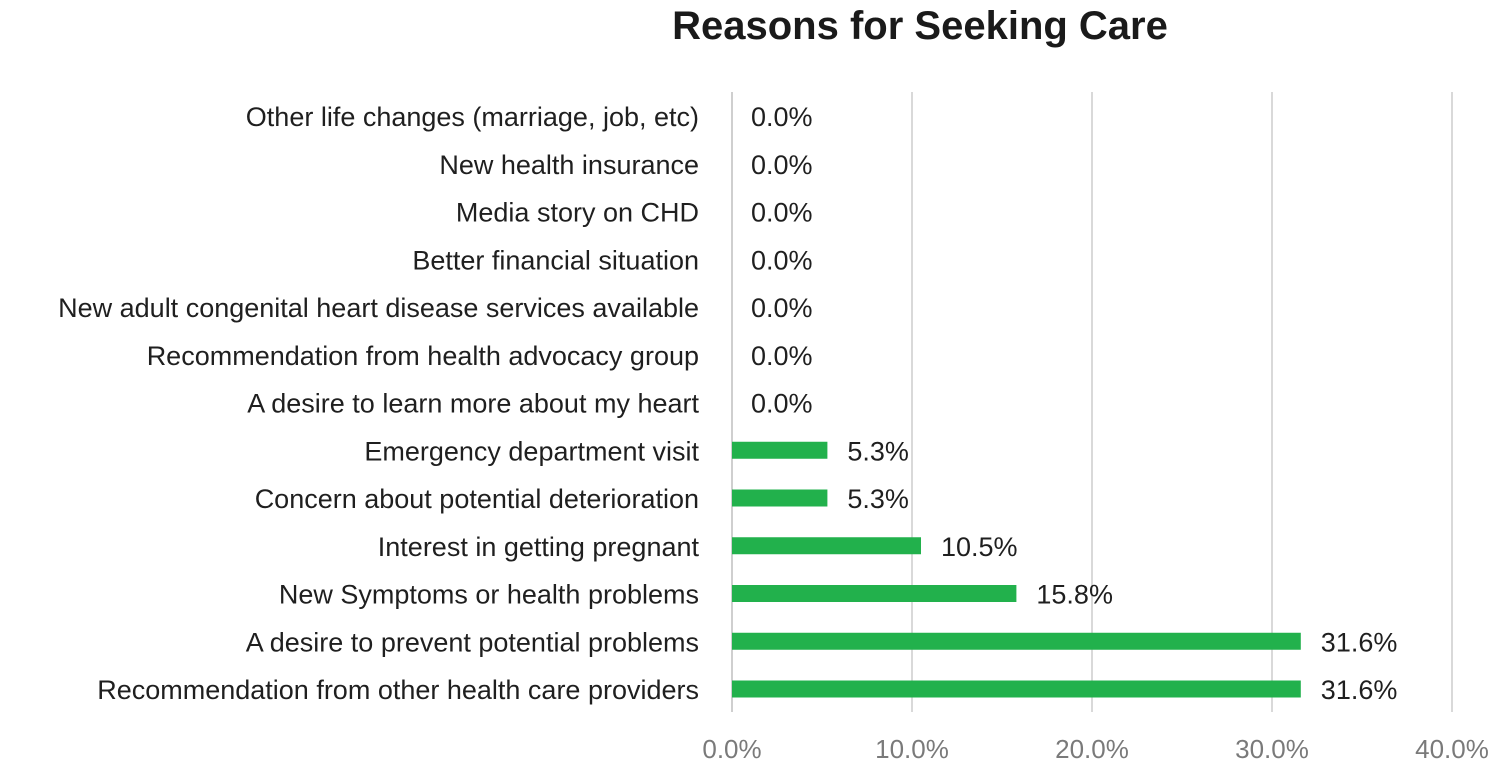 The image size is (1500, 769). Describe the element at coordinates (1092, 749) in the screenshot. I see `x-tick-label: 20.0%` at that location.